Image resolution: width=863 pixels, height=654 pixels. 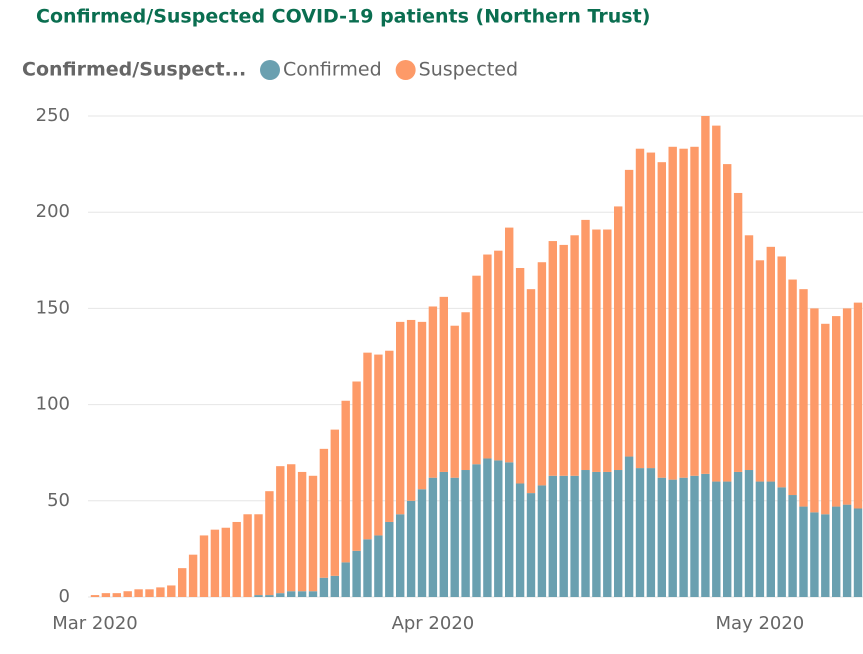 What do you see at coordinates (58, 500) in the screenshot?
I see `y-tick-label: 50` at bounding box center [58, 500].